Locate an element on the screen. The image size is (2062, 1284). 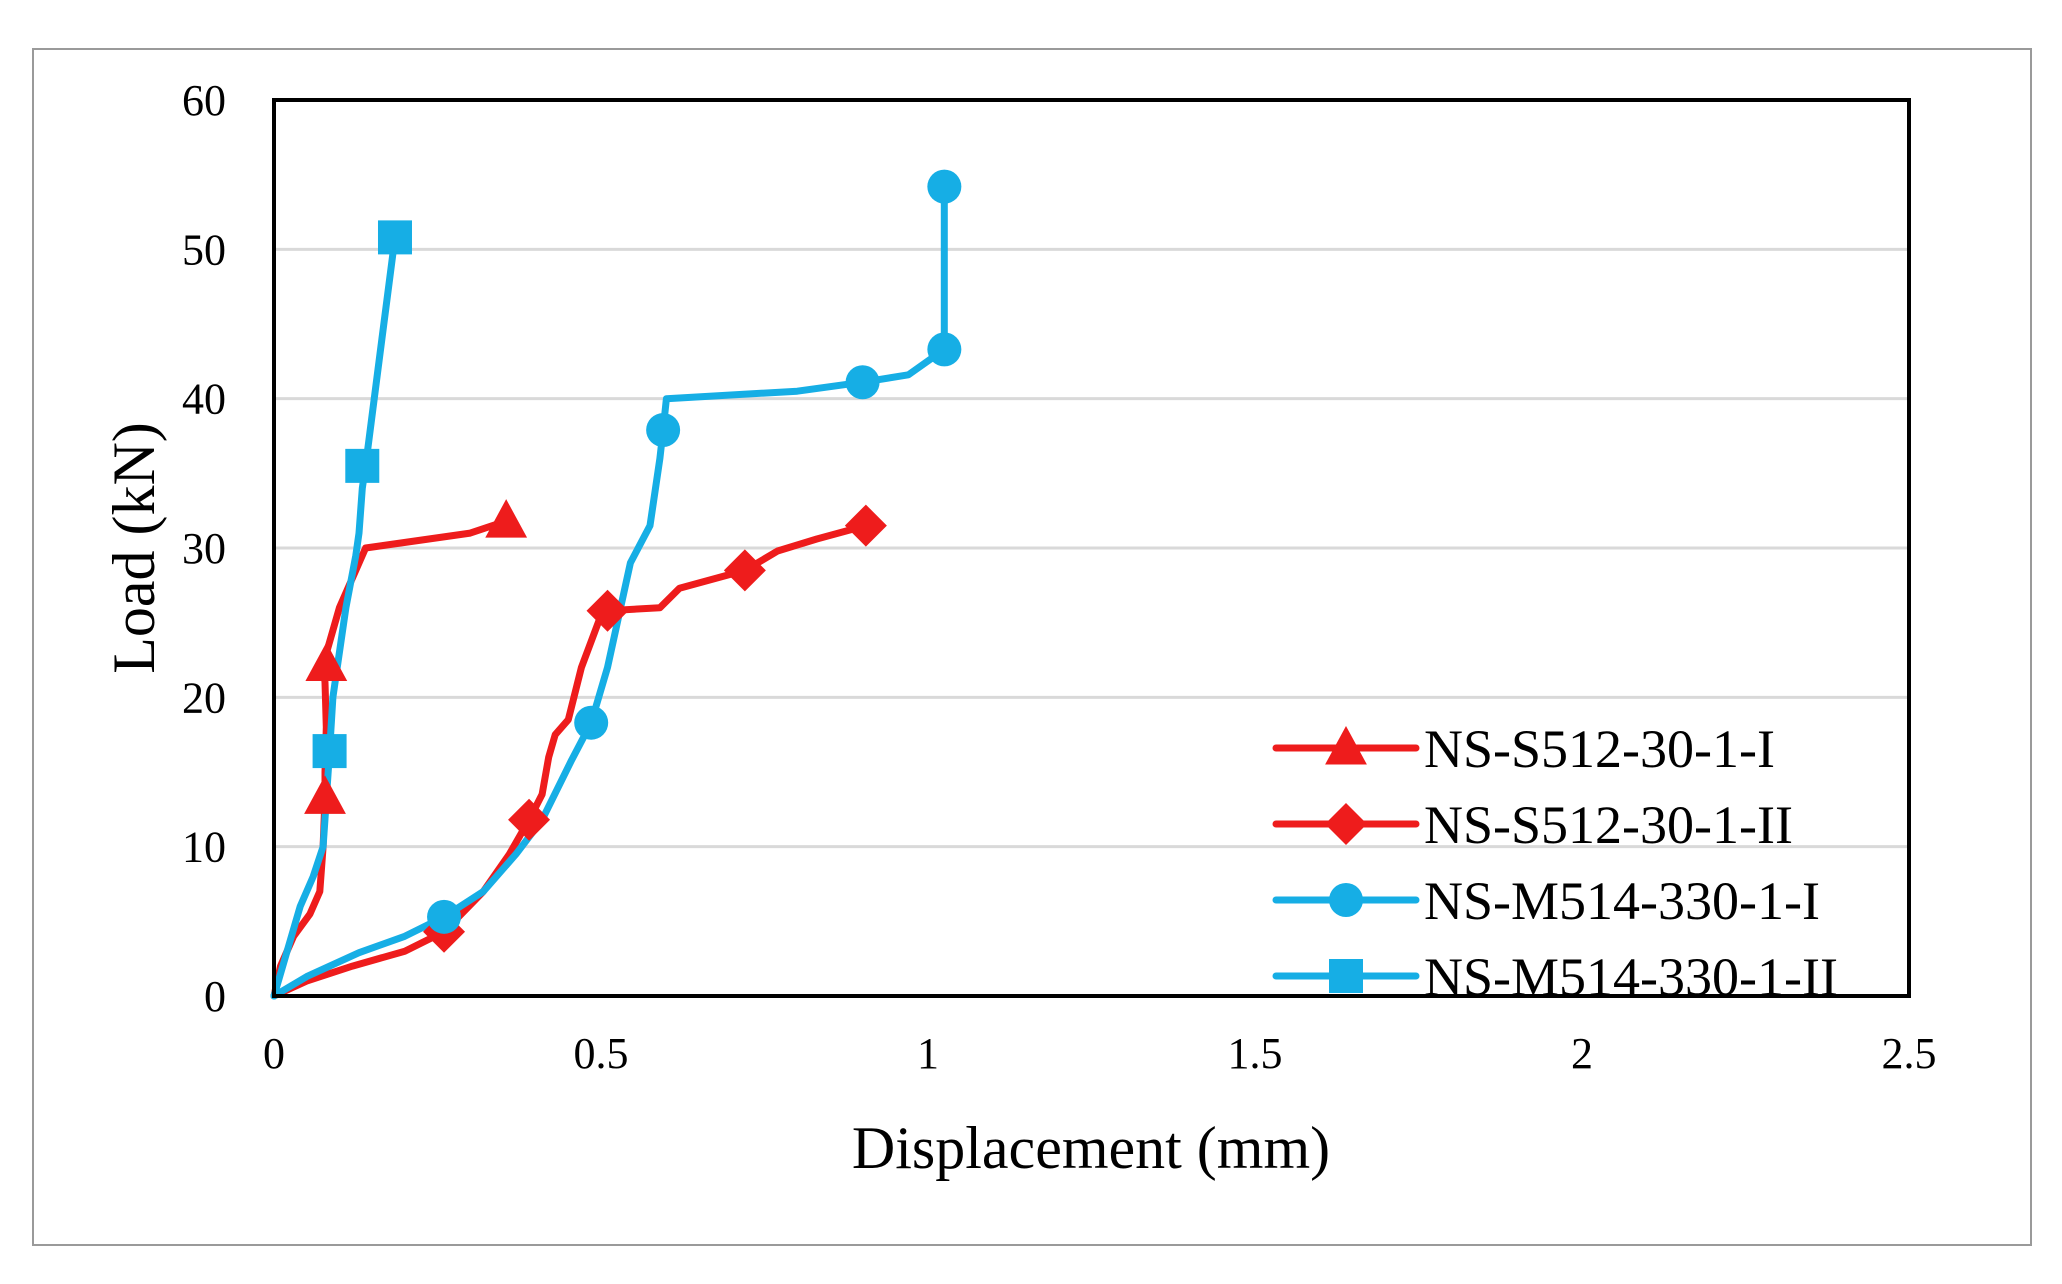
x-tick-label: 2 is located at coordinates (1582, 1053).